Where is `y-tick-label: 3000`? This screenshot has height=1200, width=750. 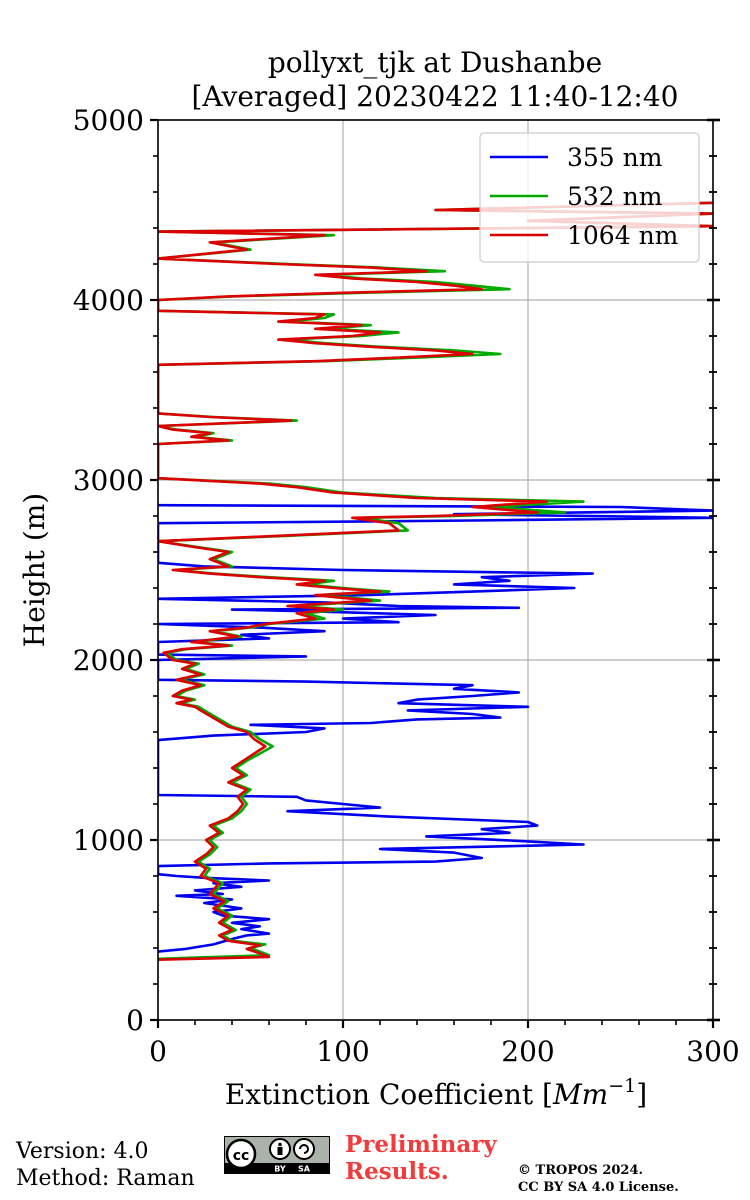 y-tick-label: 3000 is located at coordinates (108, 480).